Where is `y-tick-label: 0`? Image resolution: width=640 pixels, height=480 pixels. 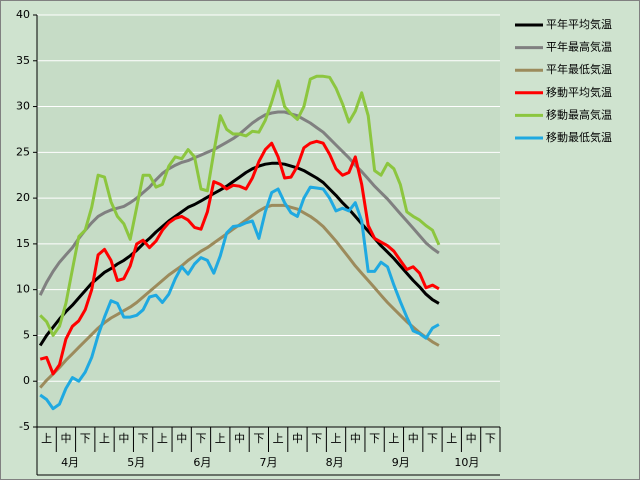 y-tick-label: 0 is located at coordinates (26, 380).